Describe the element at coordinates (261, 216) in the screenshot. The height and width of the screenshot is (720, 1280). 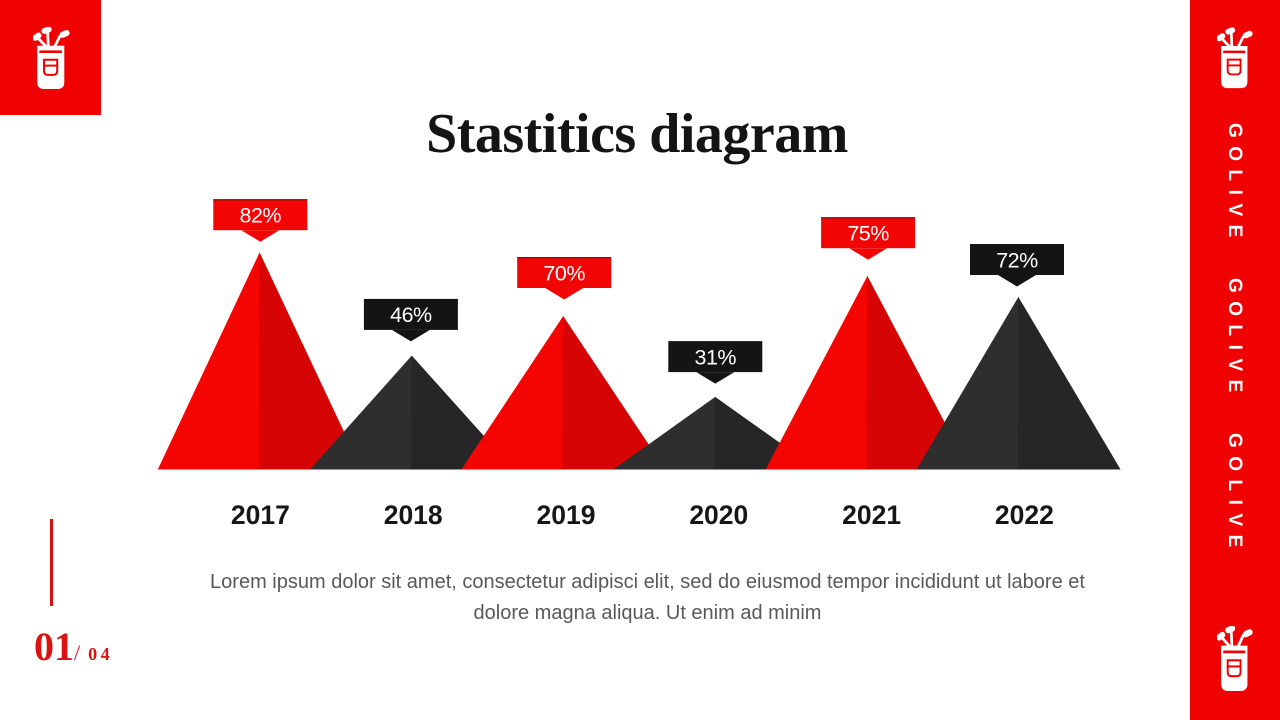
I see `svg-text: 82%` at that location.